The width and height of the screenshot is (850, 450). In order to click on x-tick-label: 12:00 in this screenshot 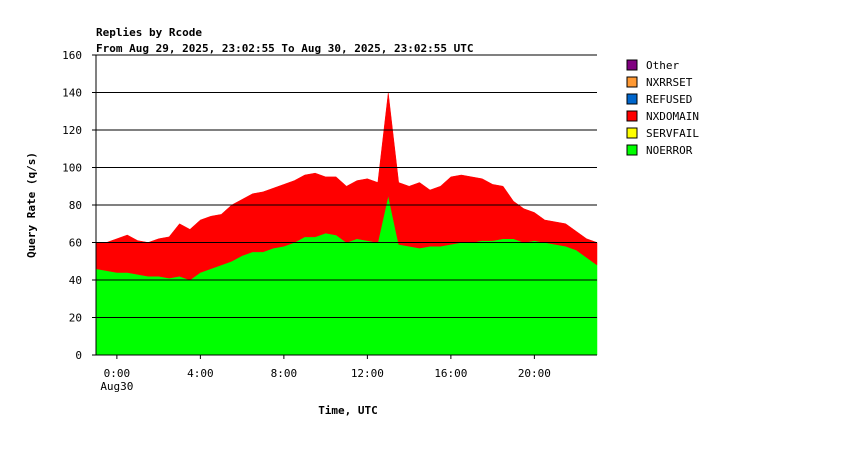, I will do `click(367, 373)`.